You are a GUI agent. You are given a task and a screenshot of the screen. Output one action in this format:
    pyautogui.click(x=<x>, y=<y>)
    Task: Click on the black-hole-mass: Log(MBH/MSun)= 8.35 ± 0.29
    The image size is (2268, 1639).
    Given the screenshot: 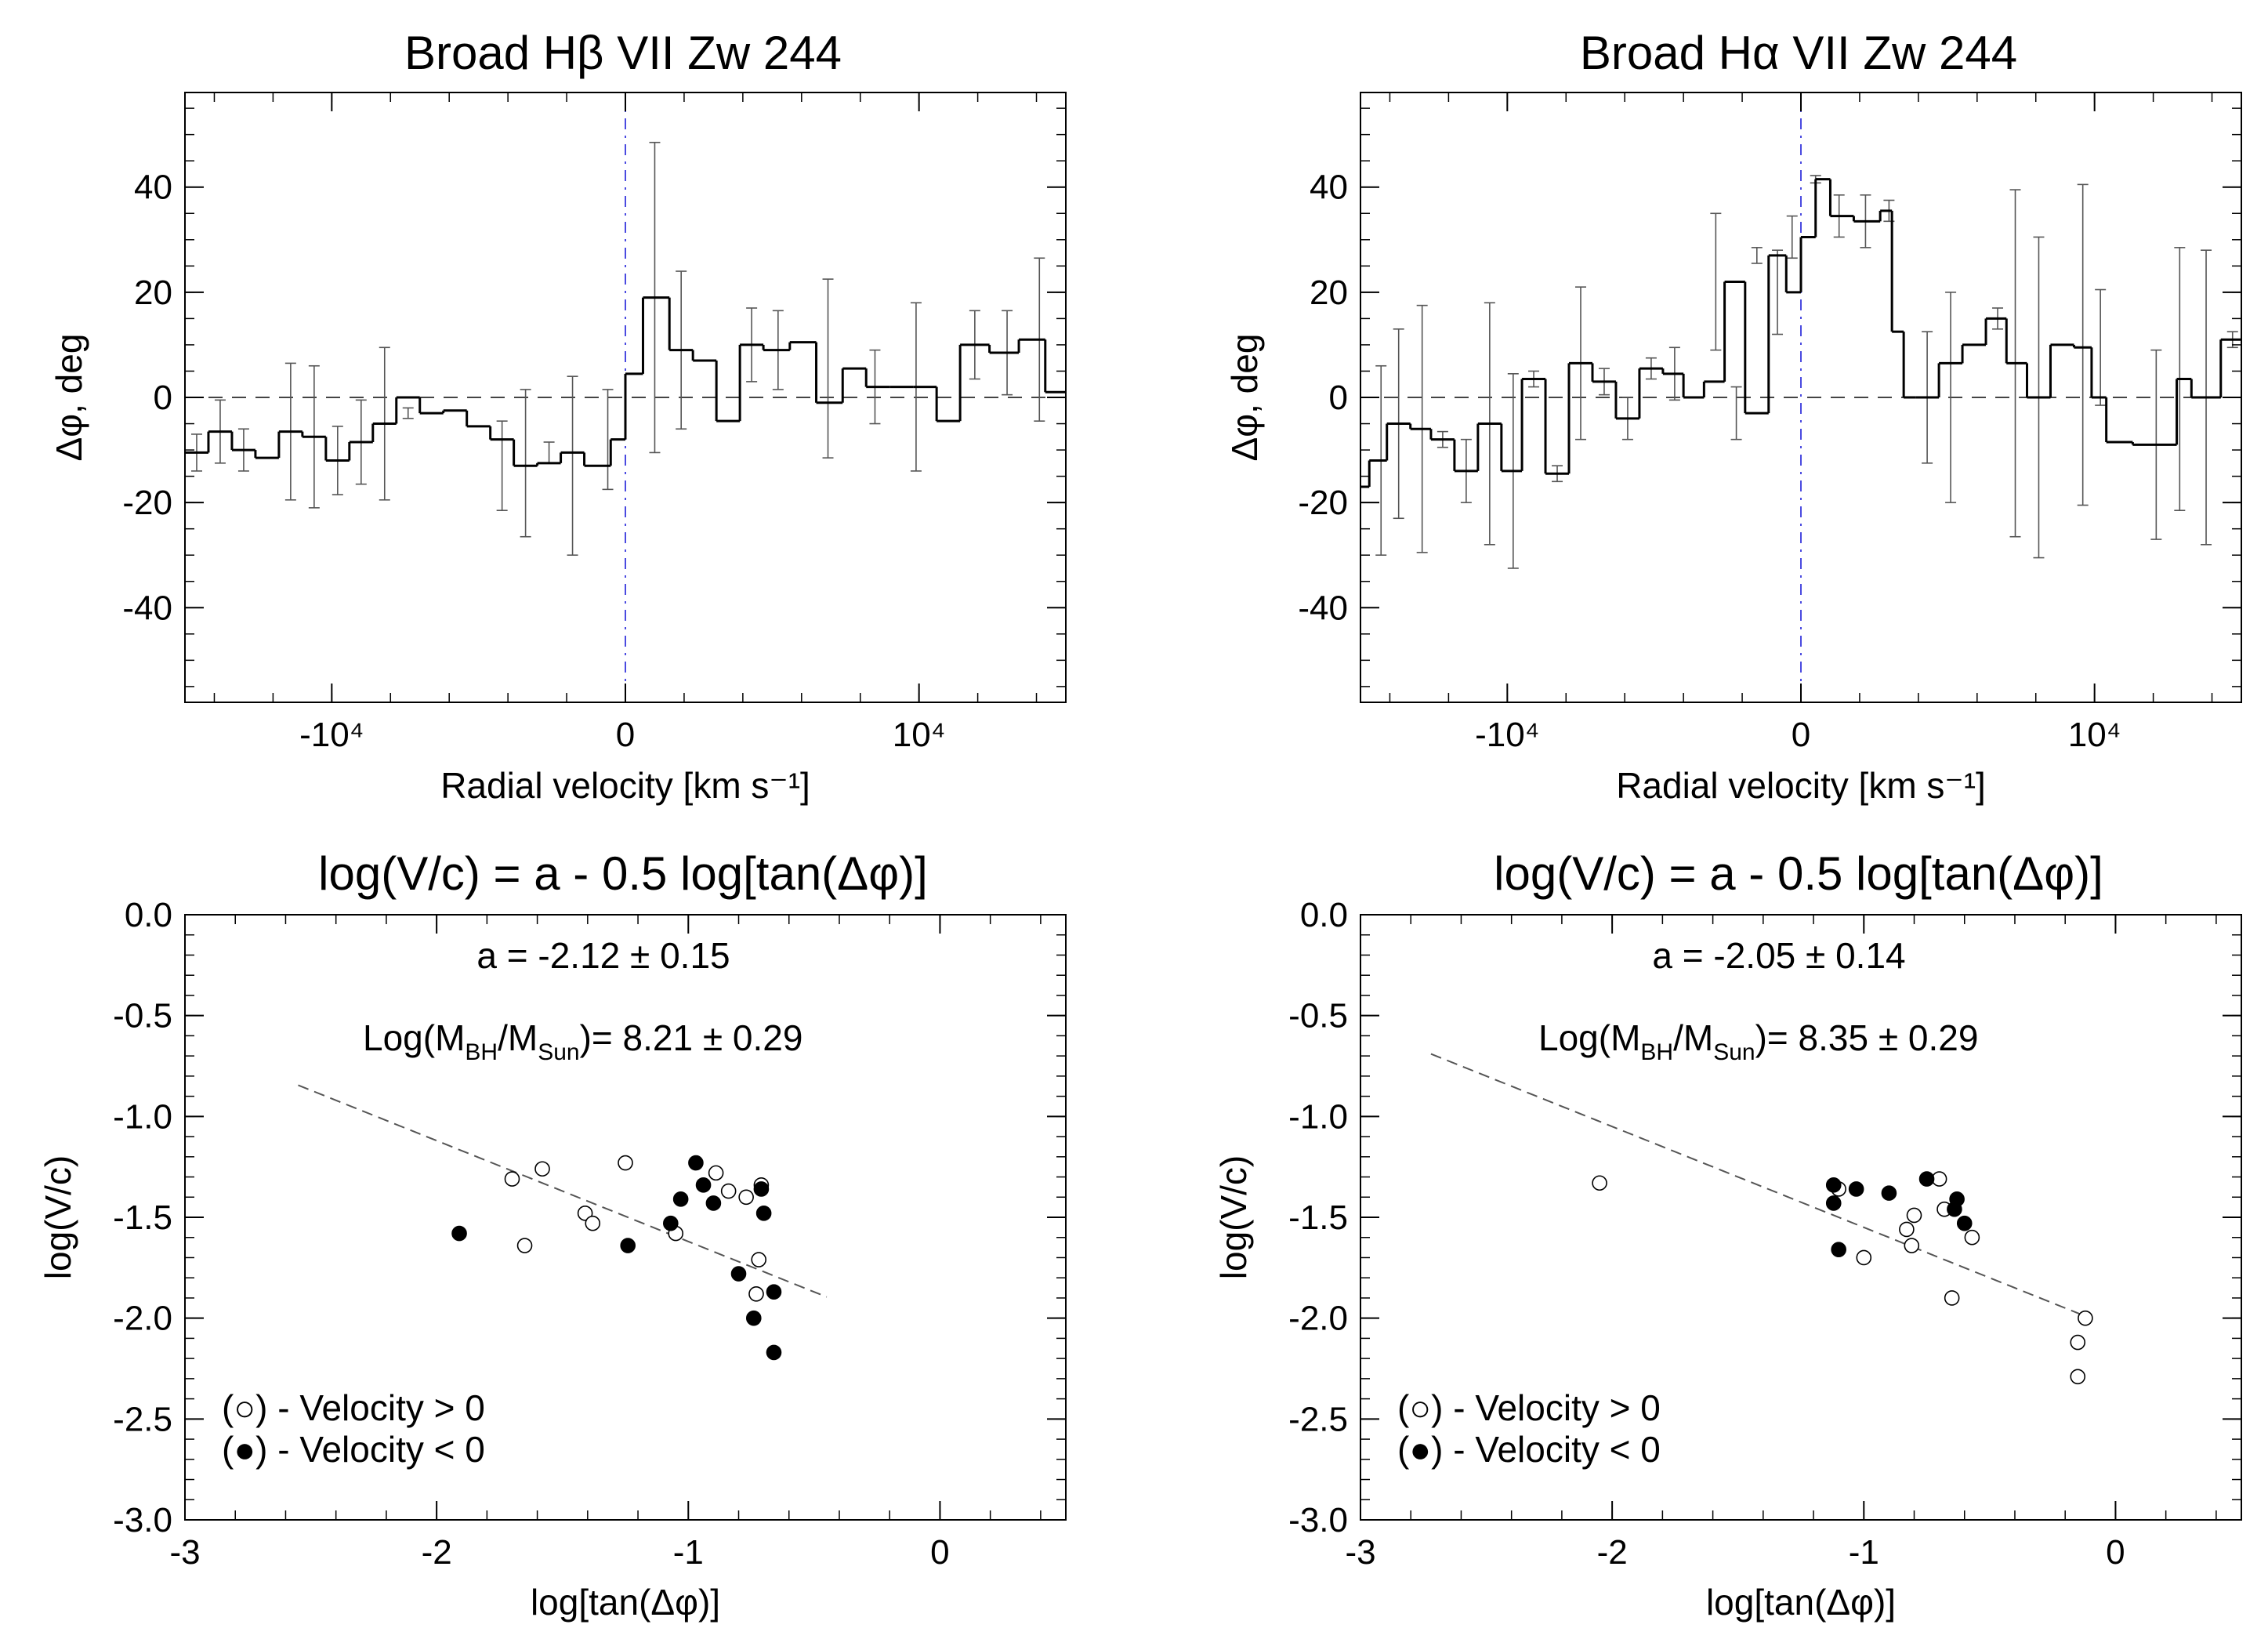 What is the action you would take?
    pyautogui.click(x=1758, y=1041)
    